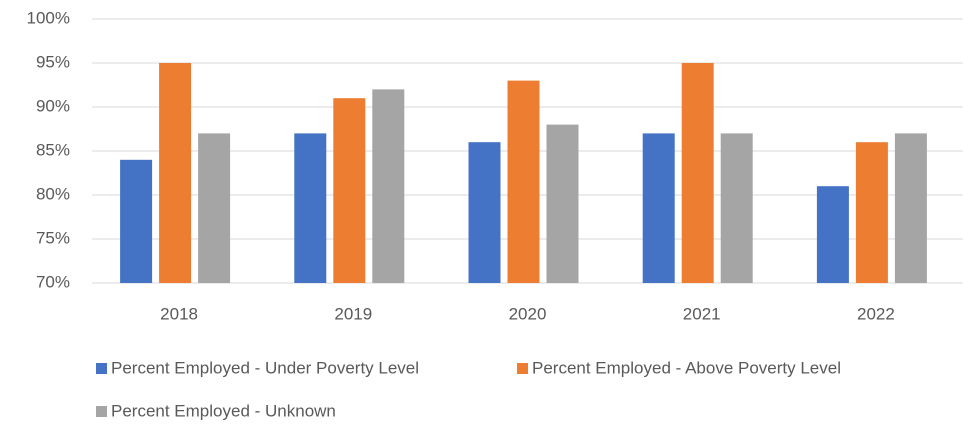 This screenshot has height=425, width=973. What do you see at coordinates (876, 313) in the screenshot?
I see `x-tick-label: 2022` at bounding box center [876, 313].